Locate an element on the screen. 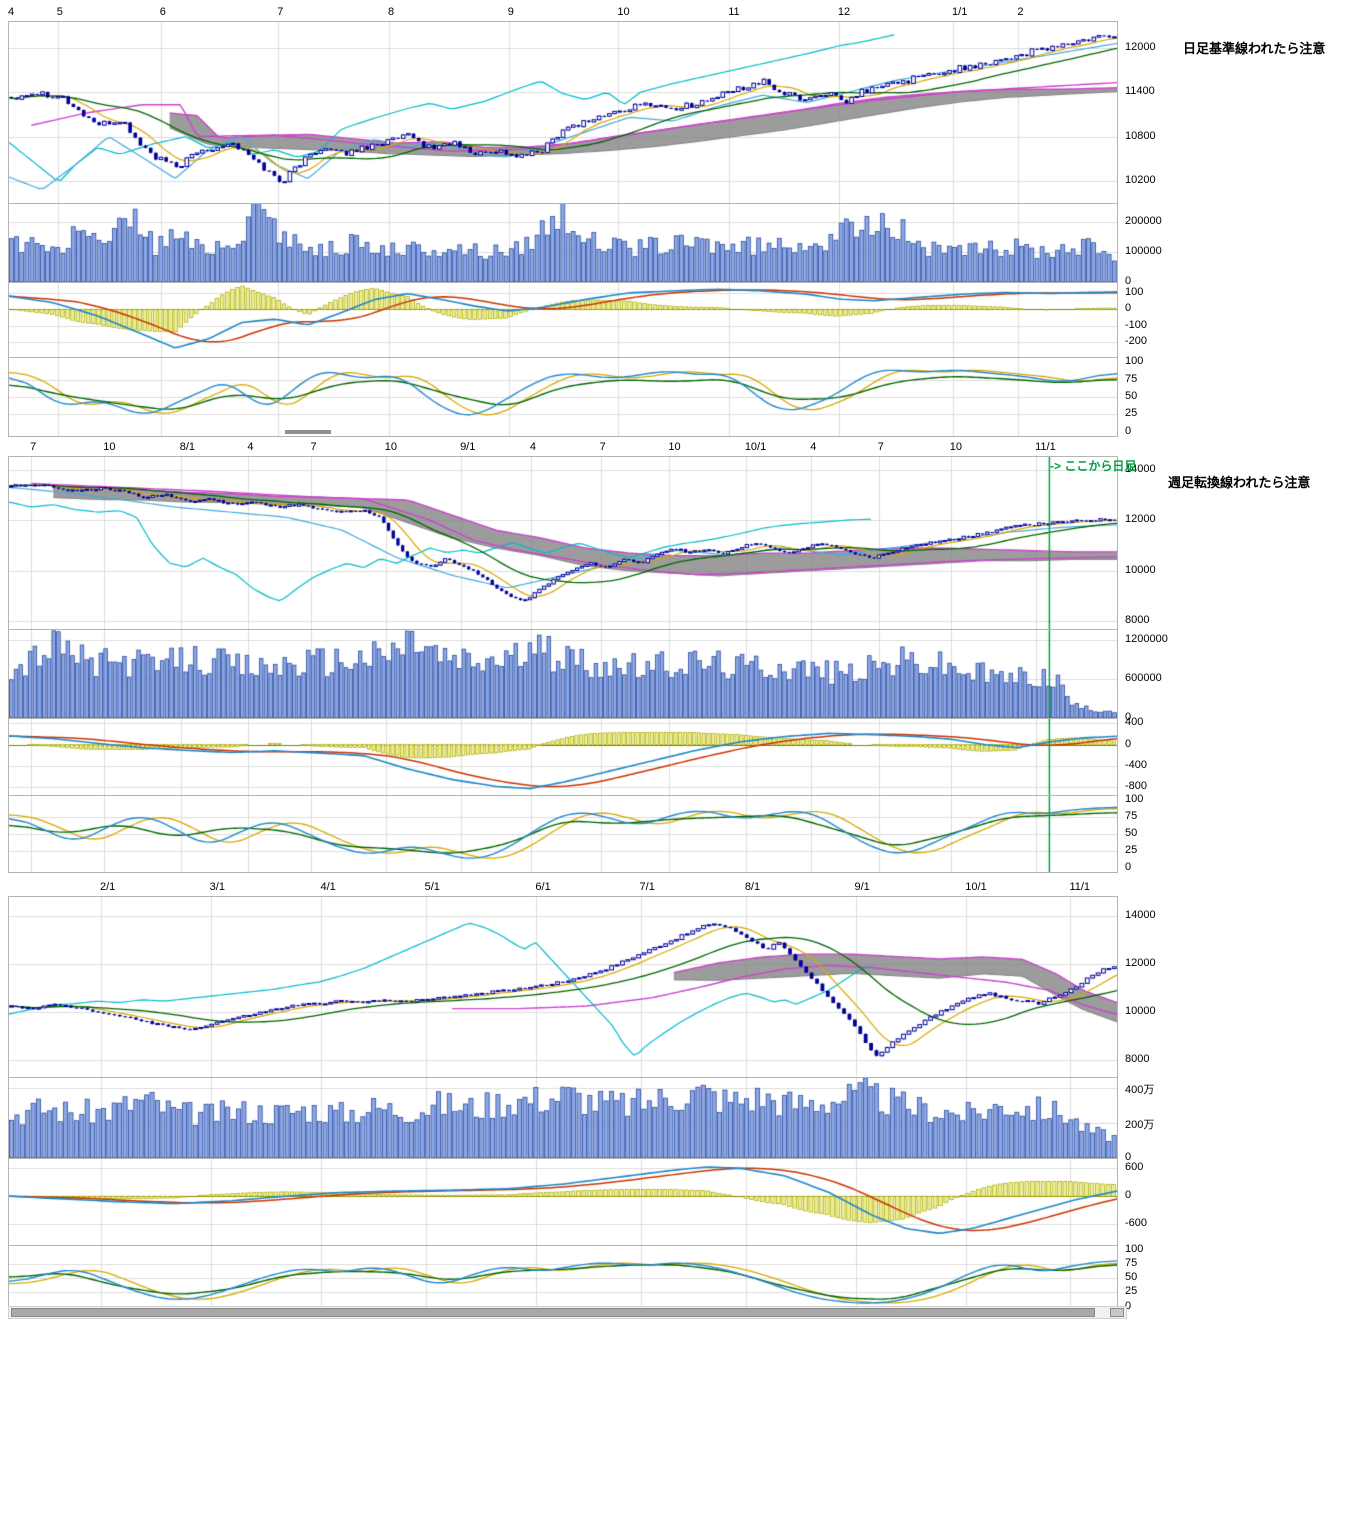 This screenshot has width=1360, height=1516. daily-price-canvas is located at coordinates (563, 112).